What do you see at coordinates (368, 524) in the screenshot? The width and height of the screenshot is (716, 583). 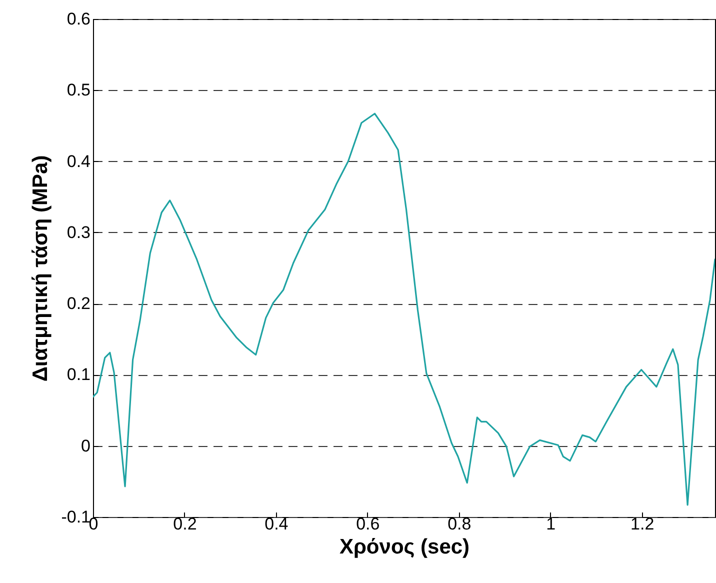 I see `x-tick-label: 0.6` at bounding box center [368, 524].